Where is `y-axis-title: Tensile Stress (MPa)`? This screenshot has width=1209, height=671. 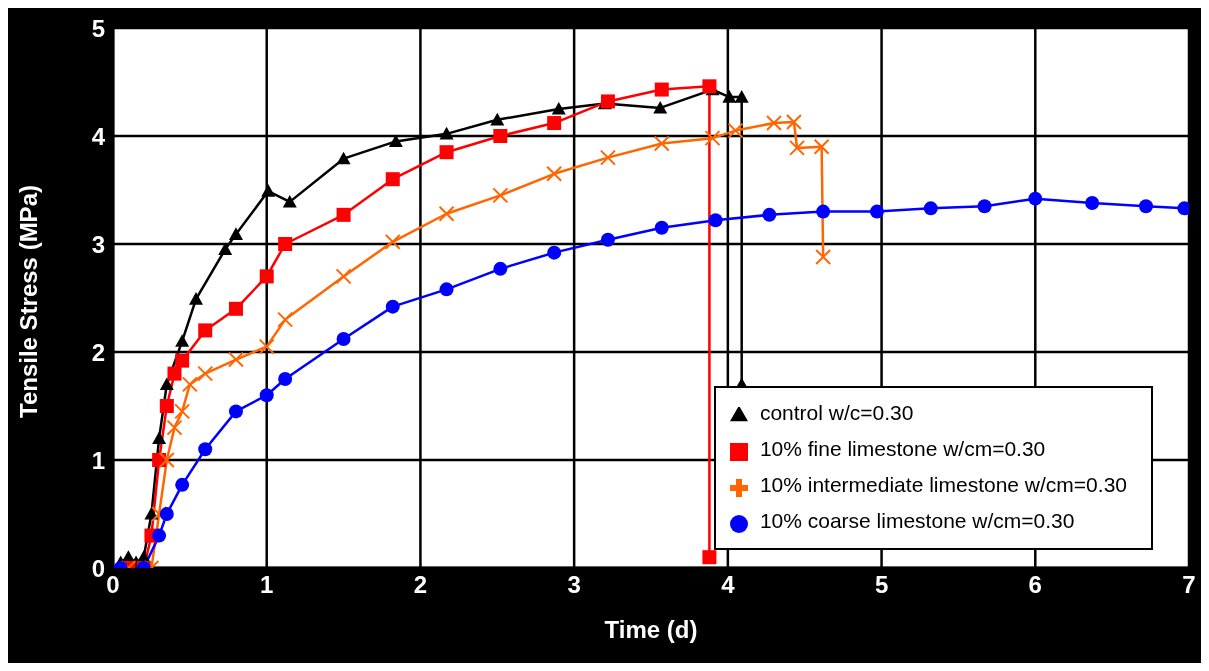
y-axis-title: Tensile Stress (MPa) is located at coordinates (28, 301).